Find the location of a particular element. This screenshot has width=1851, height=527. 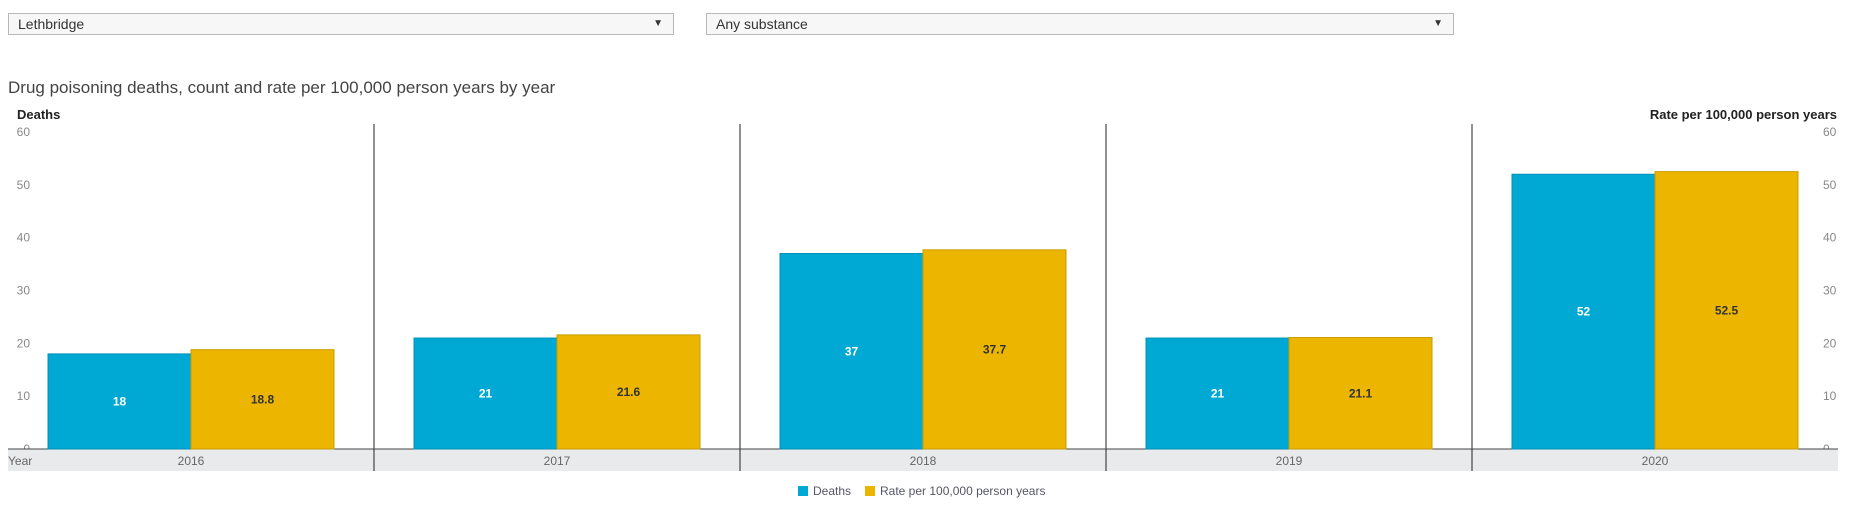

x-axis-band is located at coordinates (923, 460).